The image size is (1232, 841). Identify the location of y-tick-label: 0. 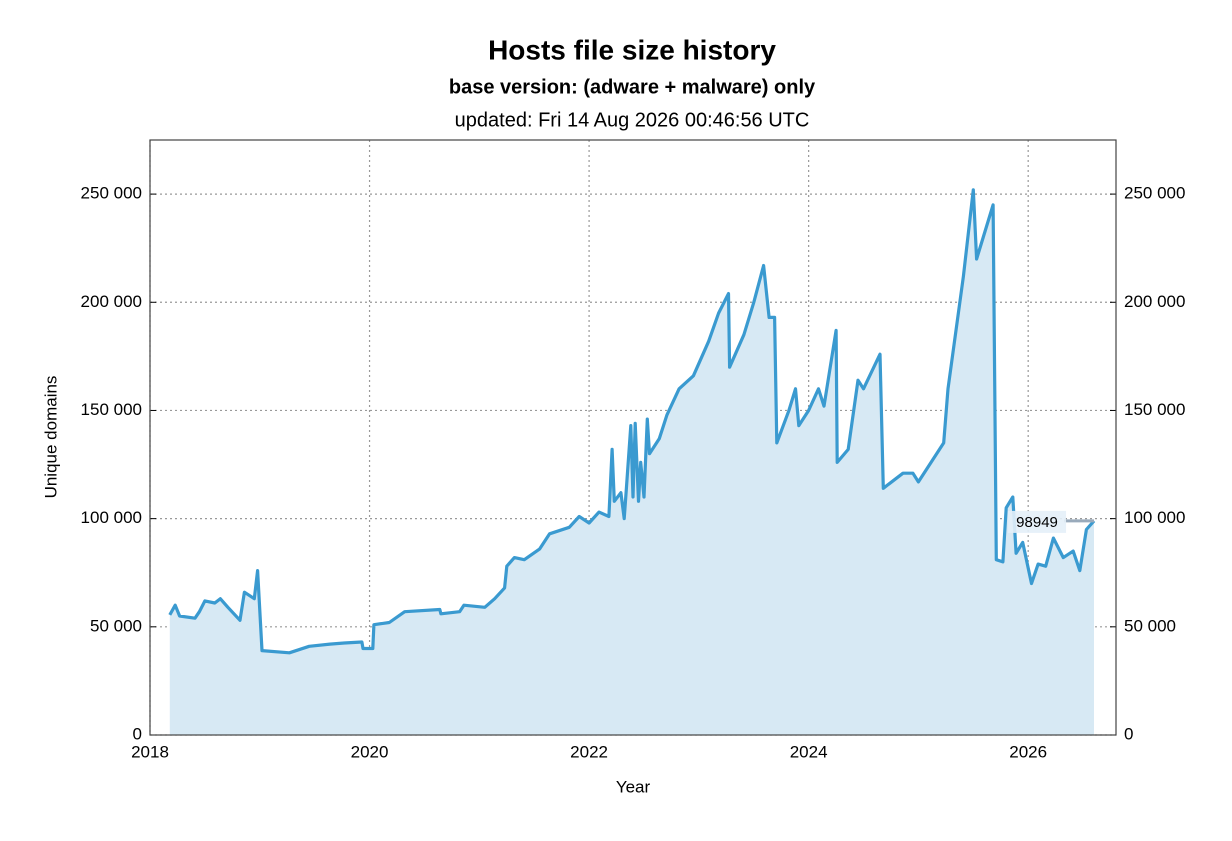
(137, 733).